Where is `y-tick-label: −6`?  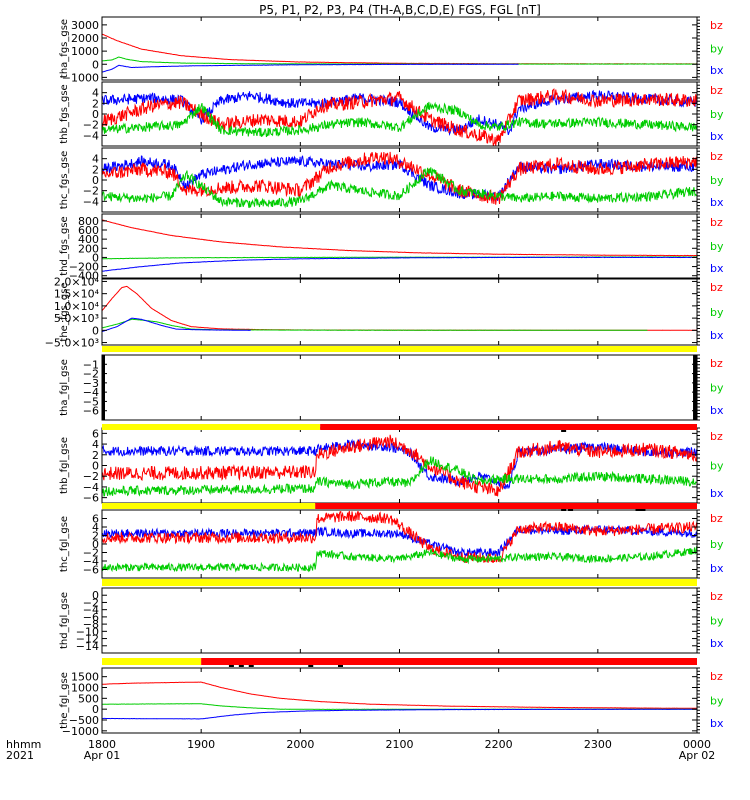 y-tick-label: −6 is located at coordinates (91, 617).